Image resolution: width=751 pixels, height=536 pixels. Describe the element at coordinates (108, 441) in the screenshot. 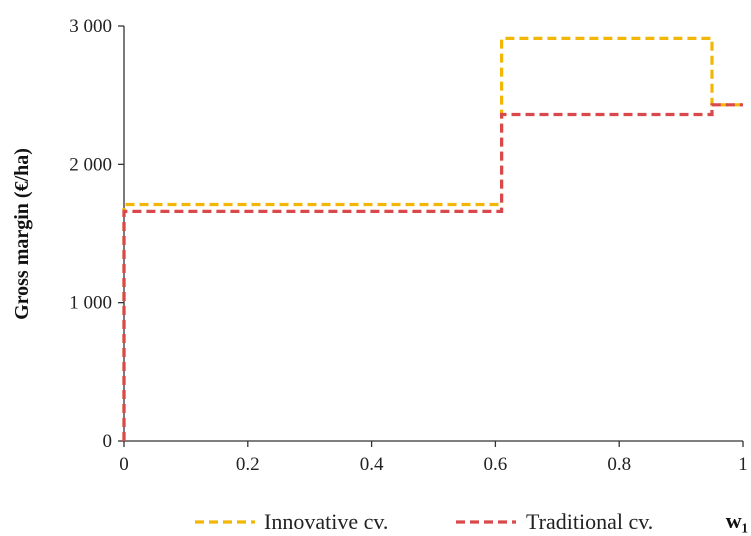

I see `y-tick-label: 0` at that location.